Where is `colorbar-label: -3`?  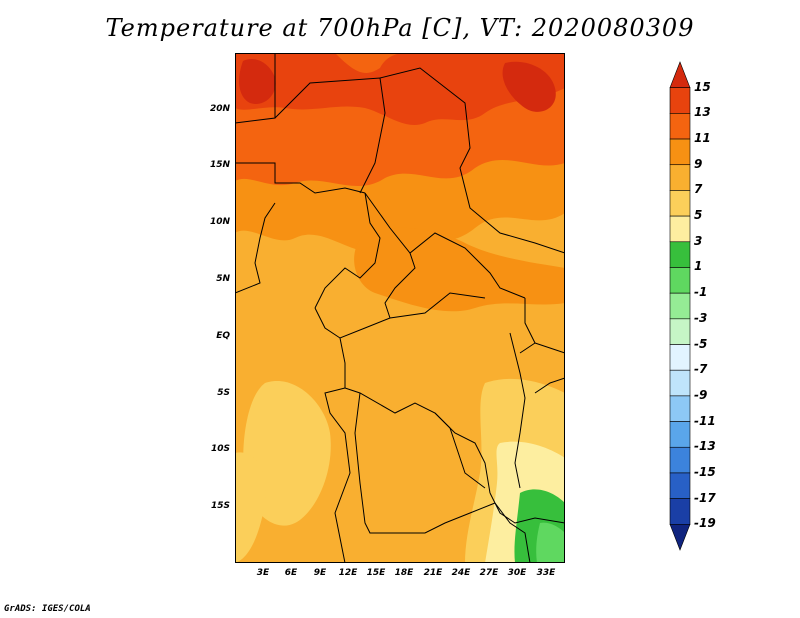 colorbar-label: -3 is located at coordinates (701, 317).